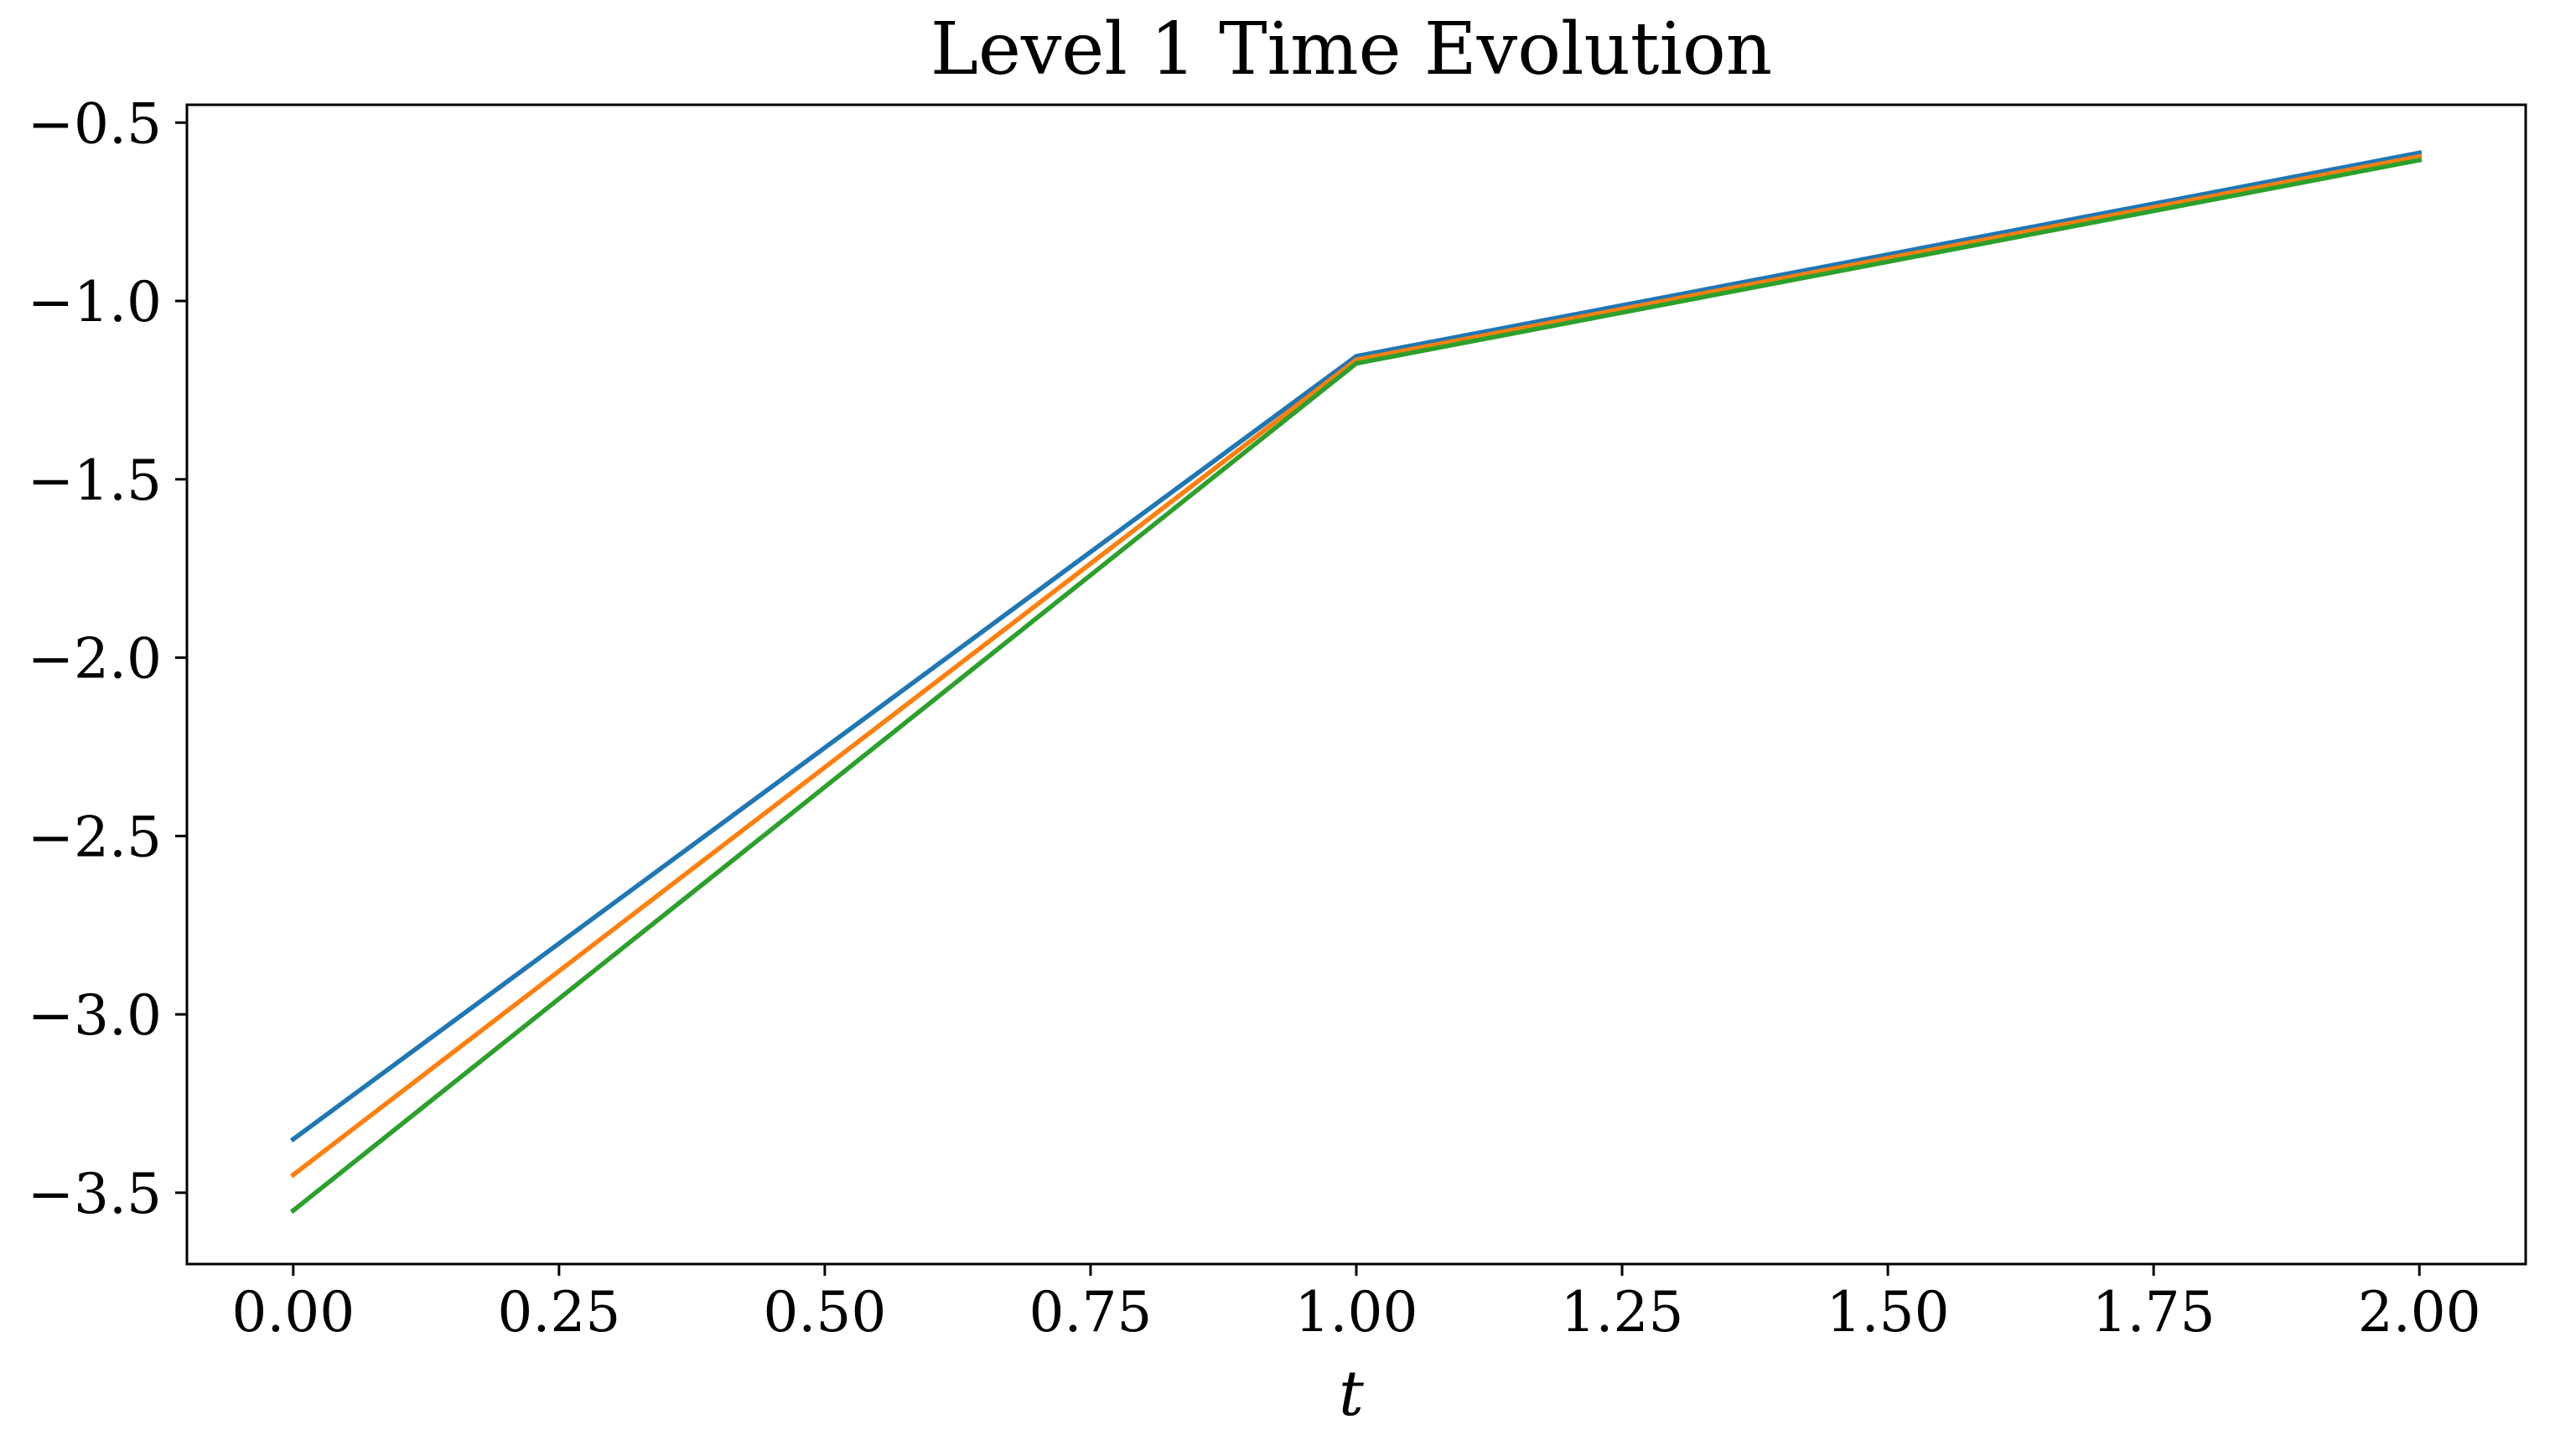 The height and width of the screenshot is (1456, 2550). Describe the element at coordinates (95, 123) in the screenshot. I see `y-tick-label: −0.5` at that location.